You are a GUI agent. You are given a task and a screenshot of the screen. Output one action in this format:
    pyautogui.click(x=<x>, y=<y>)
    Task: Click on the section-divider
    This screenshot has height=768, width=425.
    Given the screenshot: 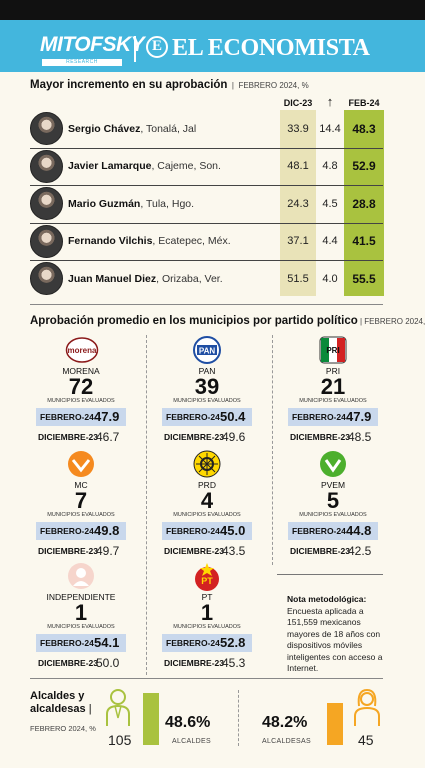 What is the action you would take?
    pyautogui.click(x=206, y=304)
    